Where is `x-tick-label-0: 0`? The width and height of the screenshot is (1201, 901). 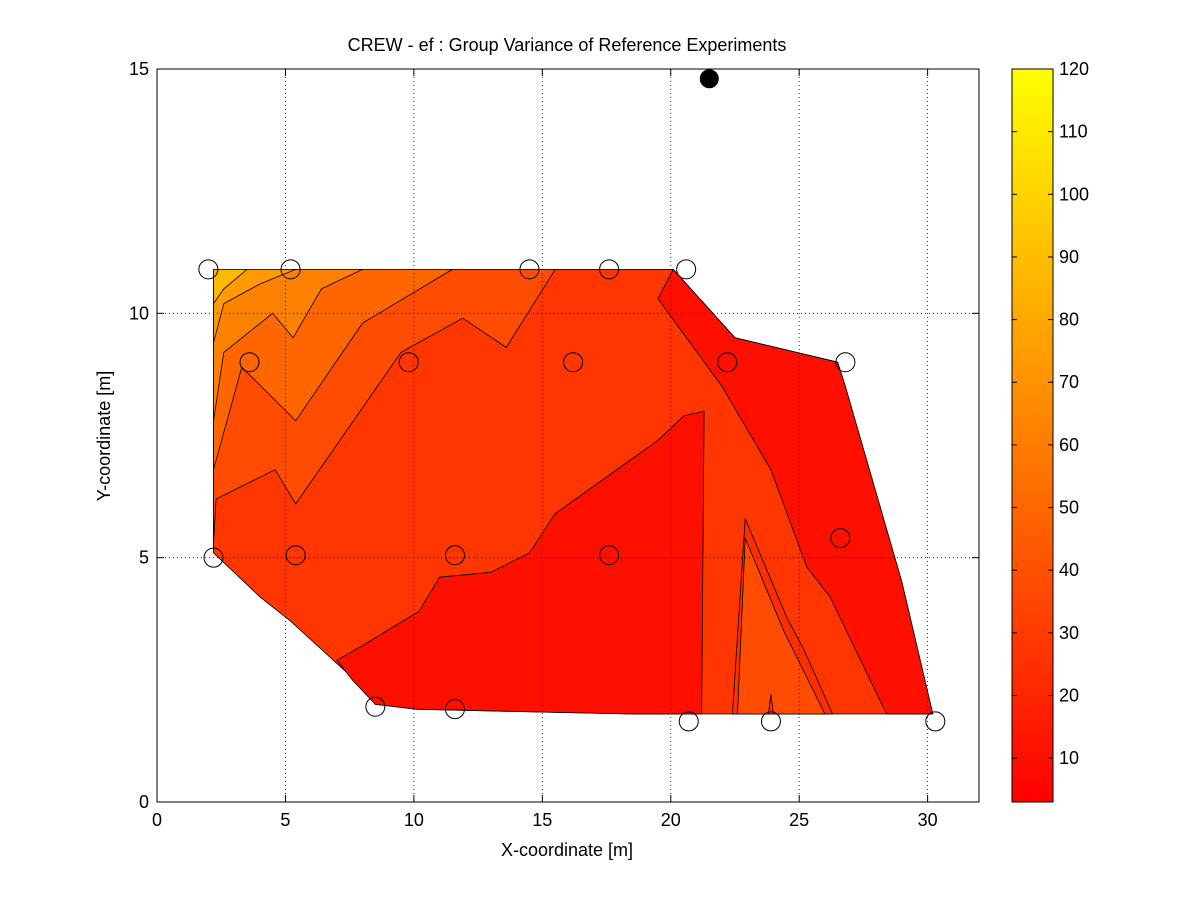 x-tick-label-0: 0 is located at coordinates (157, 820).